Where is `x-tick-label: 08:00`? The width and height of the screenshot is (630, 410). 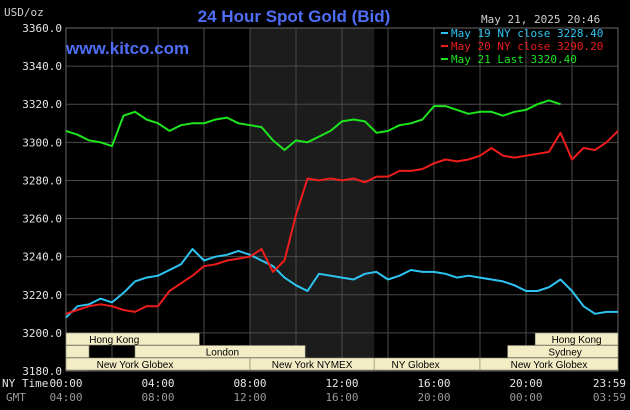
x-tick-label: 08:00 is located at coordinates (249, 383).